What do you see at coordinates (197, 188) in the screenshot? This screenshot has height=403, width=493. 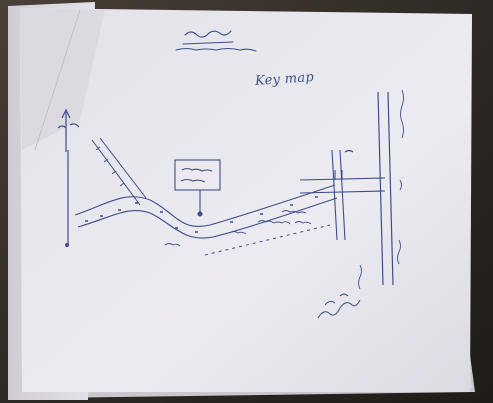 I see `location-box-icon` at bounding box center [197, 188].